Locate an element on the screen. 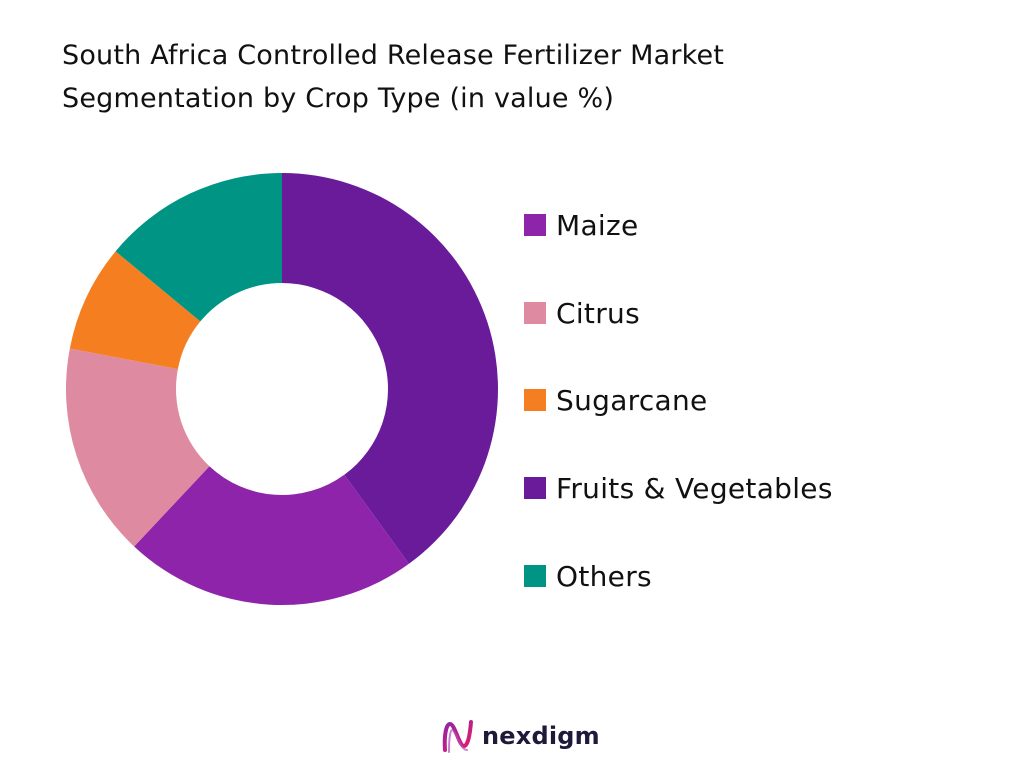 The height and width of the screenshot is (768, 1024). brand-logo: nexdigm is located at coordinates (520, 736).